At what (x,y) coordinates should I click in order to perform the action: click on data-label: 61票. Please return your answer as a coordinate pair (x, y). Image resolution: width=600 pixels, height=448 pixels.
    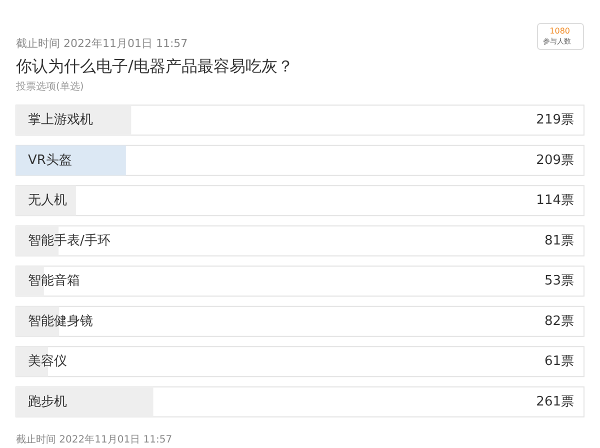
    Looking at the image, I should click on (559, 362).